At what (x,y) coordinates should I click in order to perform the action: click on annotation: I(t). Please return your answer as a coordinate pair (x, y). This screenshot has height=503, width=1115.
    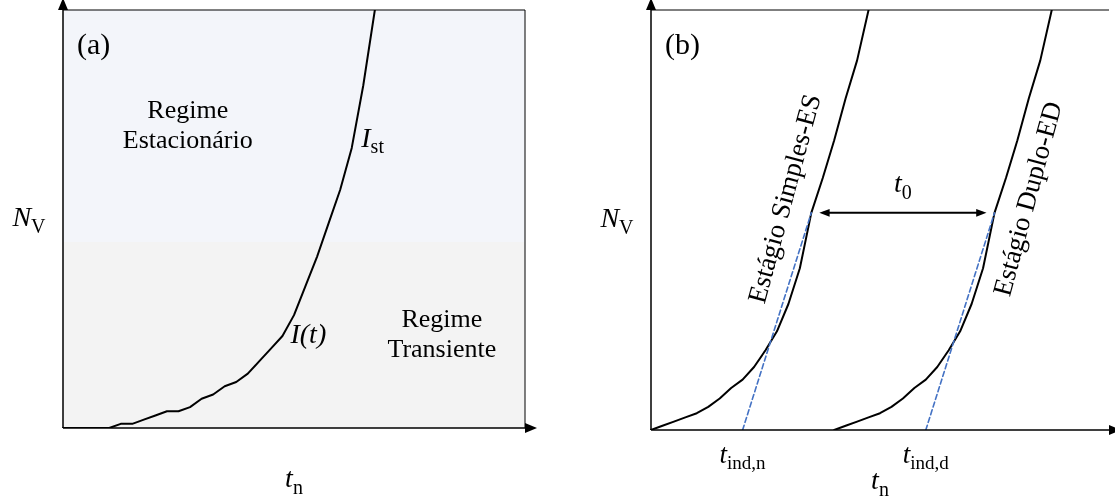
    Looking at the image, I should click on (308, 334).